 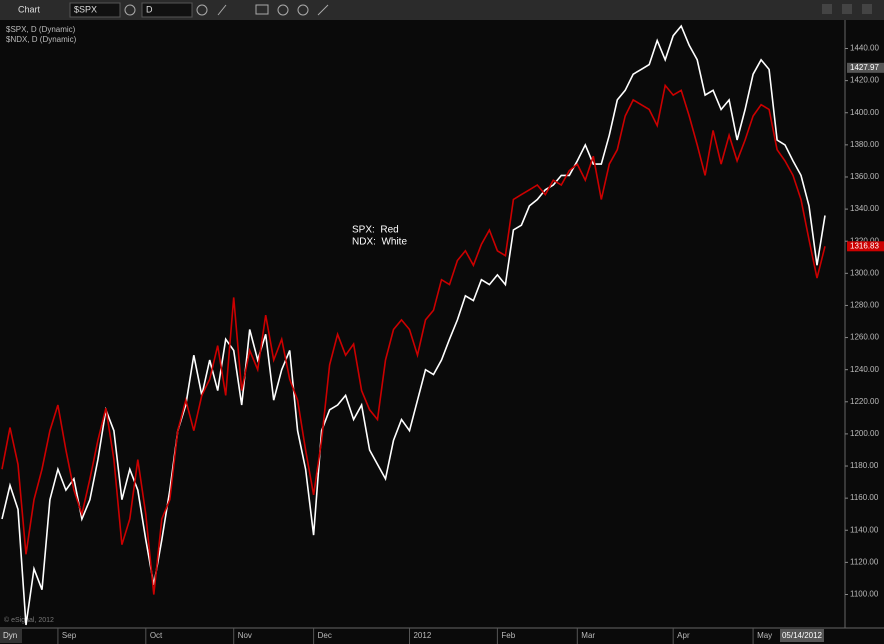 I want to click on draw-icon, so click(x=222, y=10).